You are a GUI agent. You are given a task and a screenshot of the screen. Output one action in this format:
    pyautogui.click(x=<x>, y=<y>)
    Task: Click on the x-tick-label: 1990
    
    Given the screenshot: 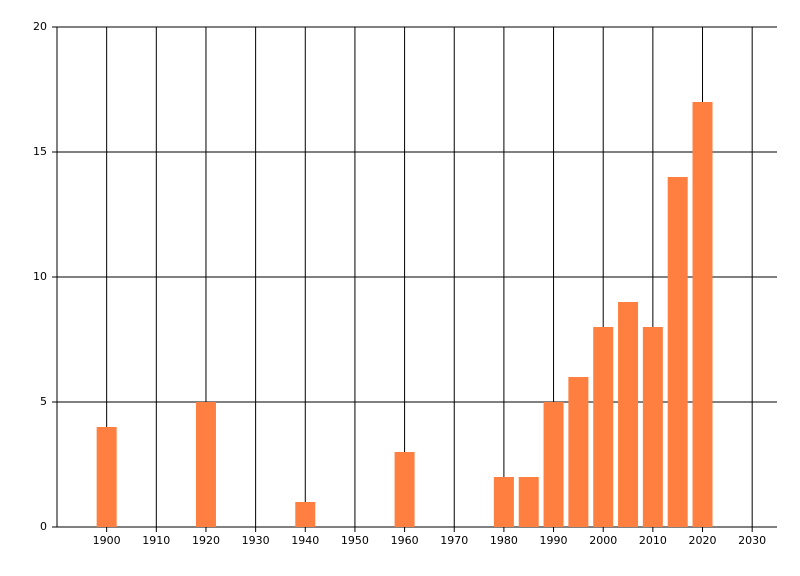 What is the action you would take?
    pyautogui.click(x=554, y=540)
    